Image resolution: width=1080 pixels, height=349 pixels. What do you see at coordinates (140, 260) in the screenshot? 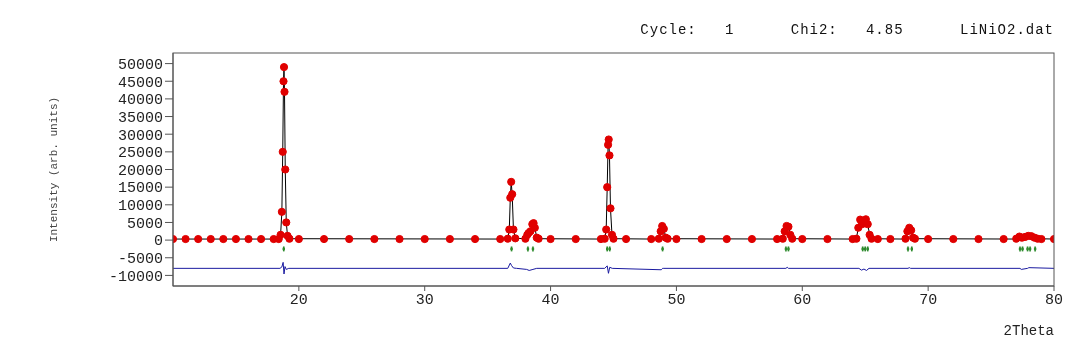
I see `y-tick-label: -5000` at bounding box center [140, 260].